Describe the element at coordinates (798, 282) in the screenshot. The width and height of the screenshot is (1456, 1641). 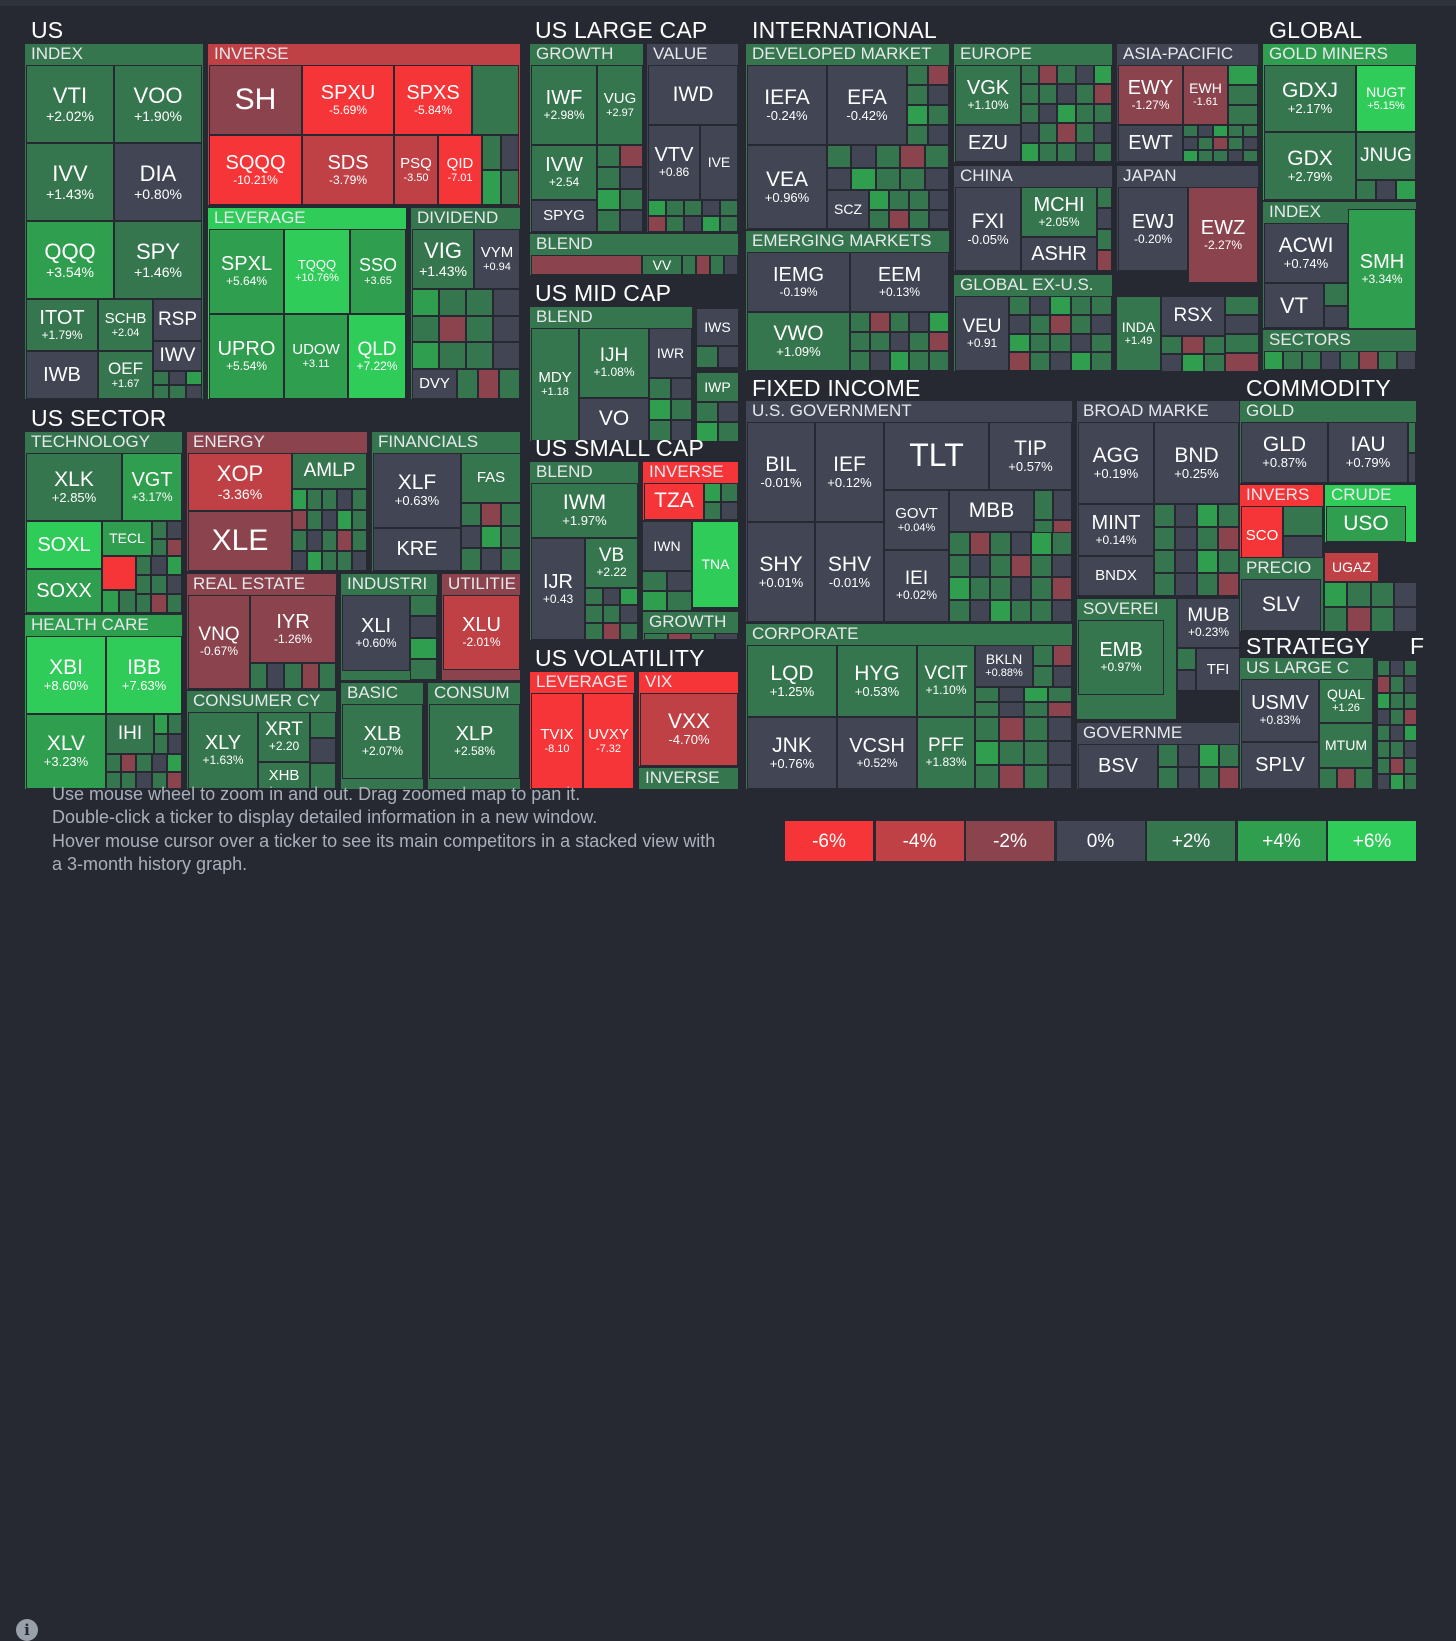
I see `ticker-iemg: IEMG -0.19%` at that location.